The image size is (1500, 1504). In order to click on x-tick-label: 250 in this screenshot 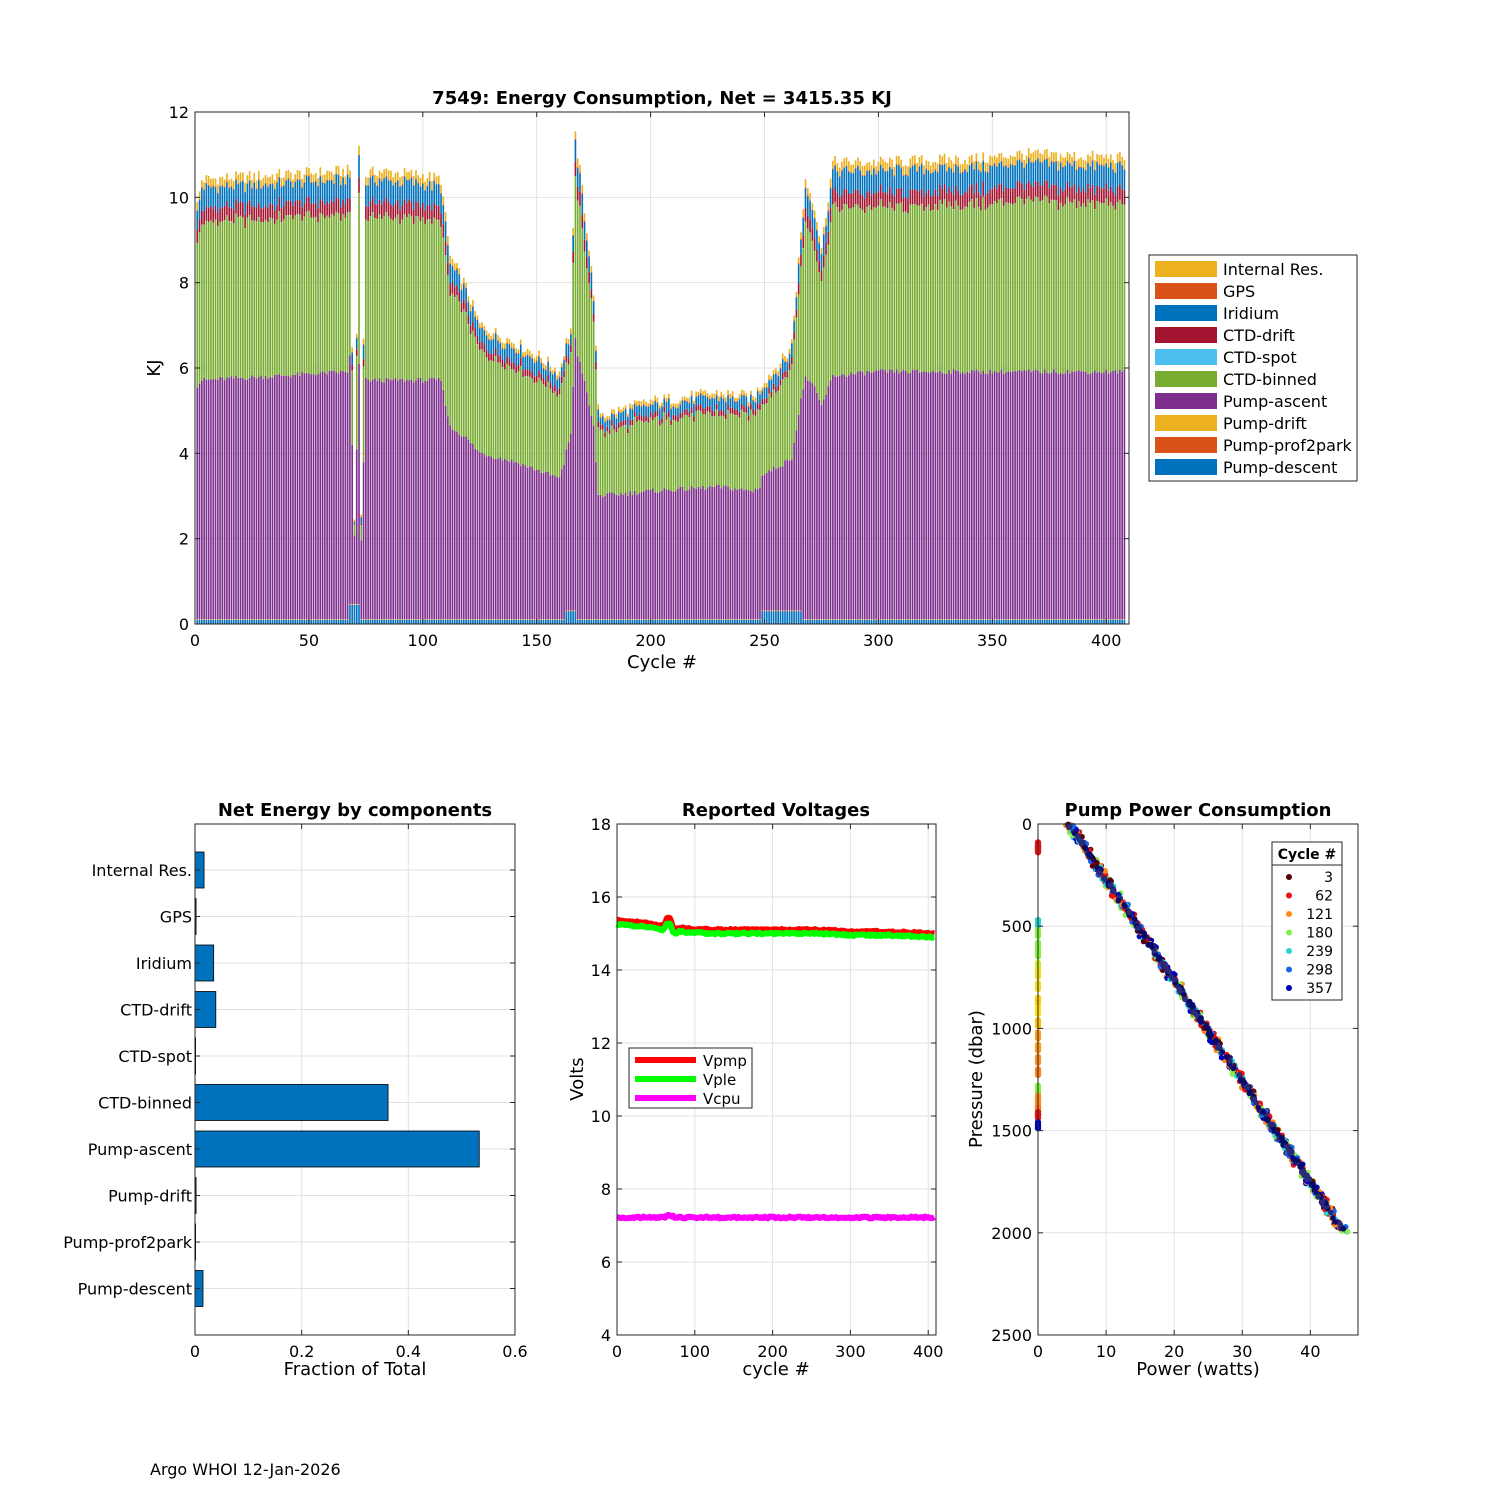, I will do `click(764, 640)`.